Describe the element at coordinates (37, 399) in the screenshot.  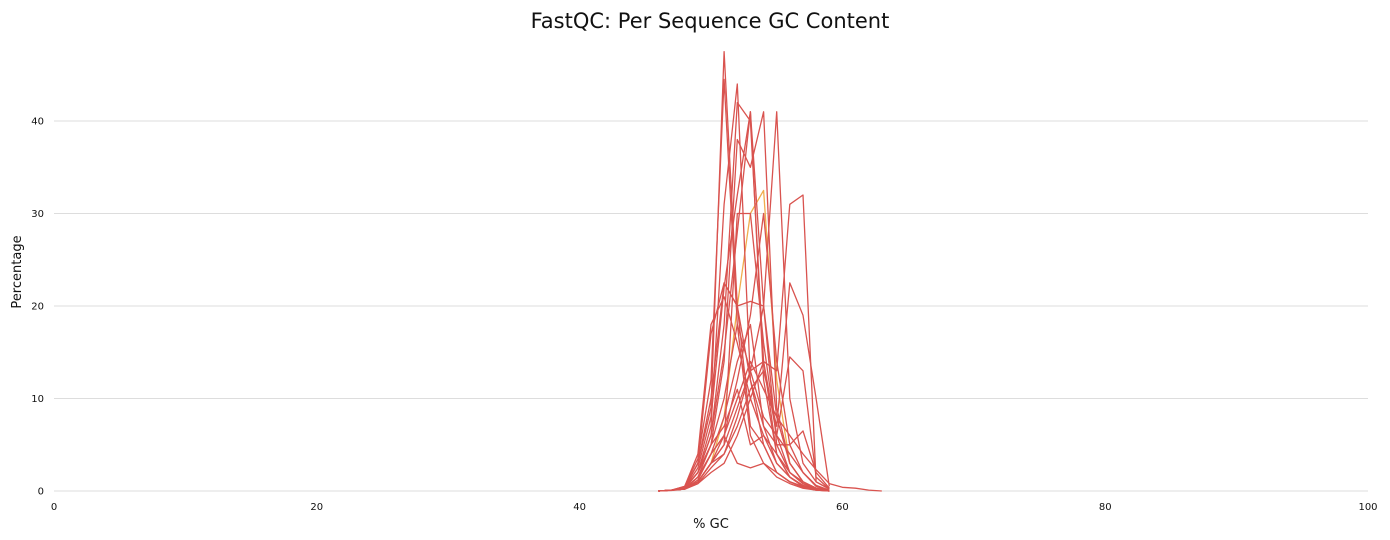
I see `y-tick-label: 10` at that location.